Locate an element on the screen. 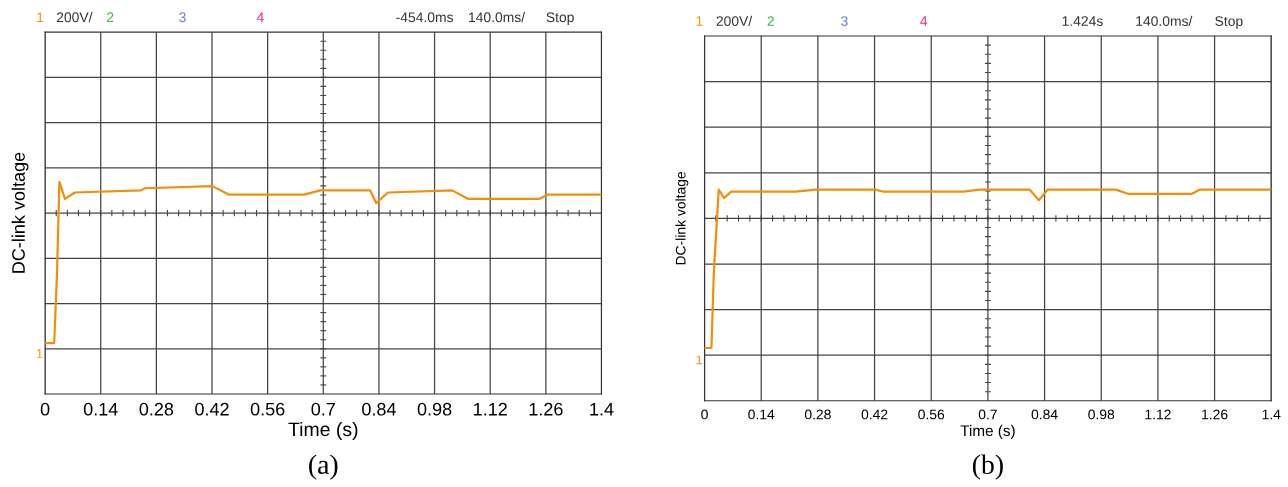 Image resolution: width=1288 pixels, height=487 pixels. text: -454.0ms is located at coordinates (425, 17).